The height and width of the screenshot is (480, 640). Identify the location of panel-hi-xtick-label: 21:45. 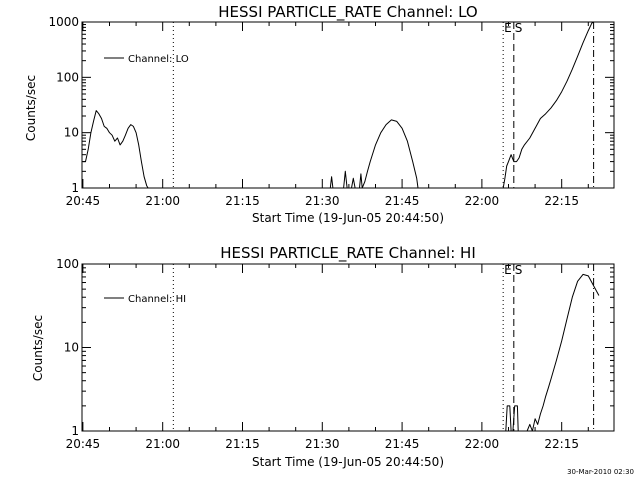
(402, 444).